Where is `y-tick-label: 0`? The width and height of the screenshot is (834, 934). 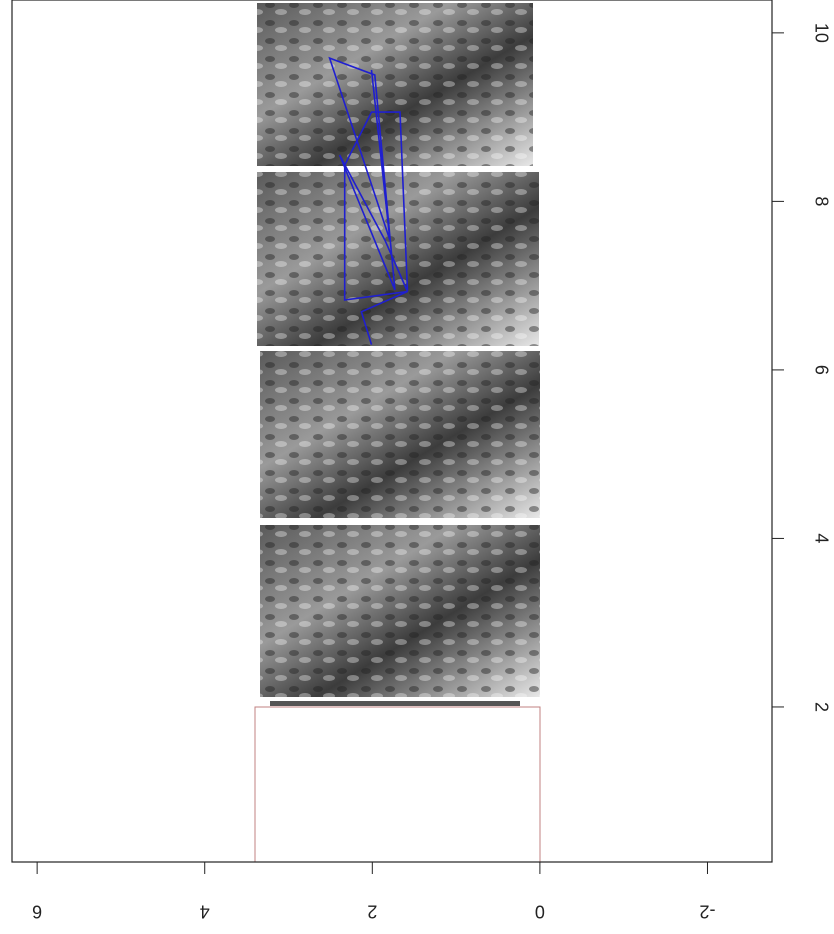
y-tick-label: 0 is located at coordinates (540, 911).